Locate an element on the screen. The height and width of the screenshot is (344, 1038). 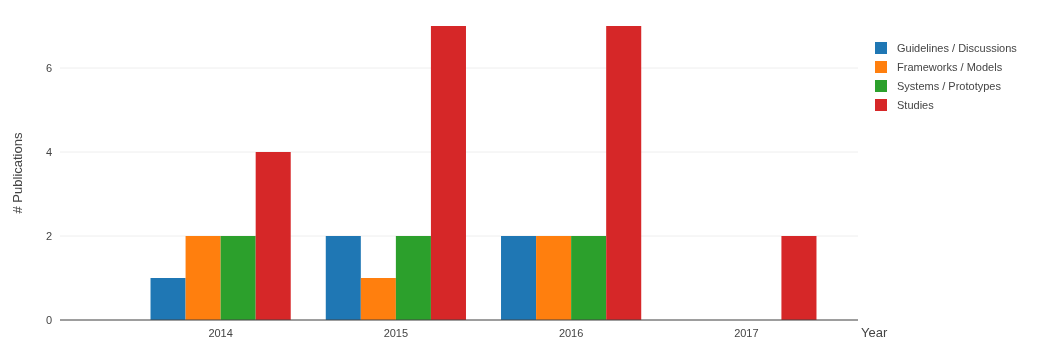
y-tick-label: 6 is located at coordinates (48, 67).